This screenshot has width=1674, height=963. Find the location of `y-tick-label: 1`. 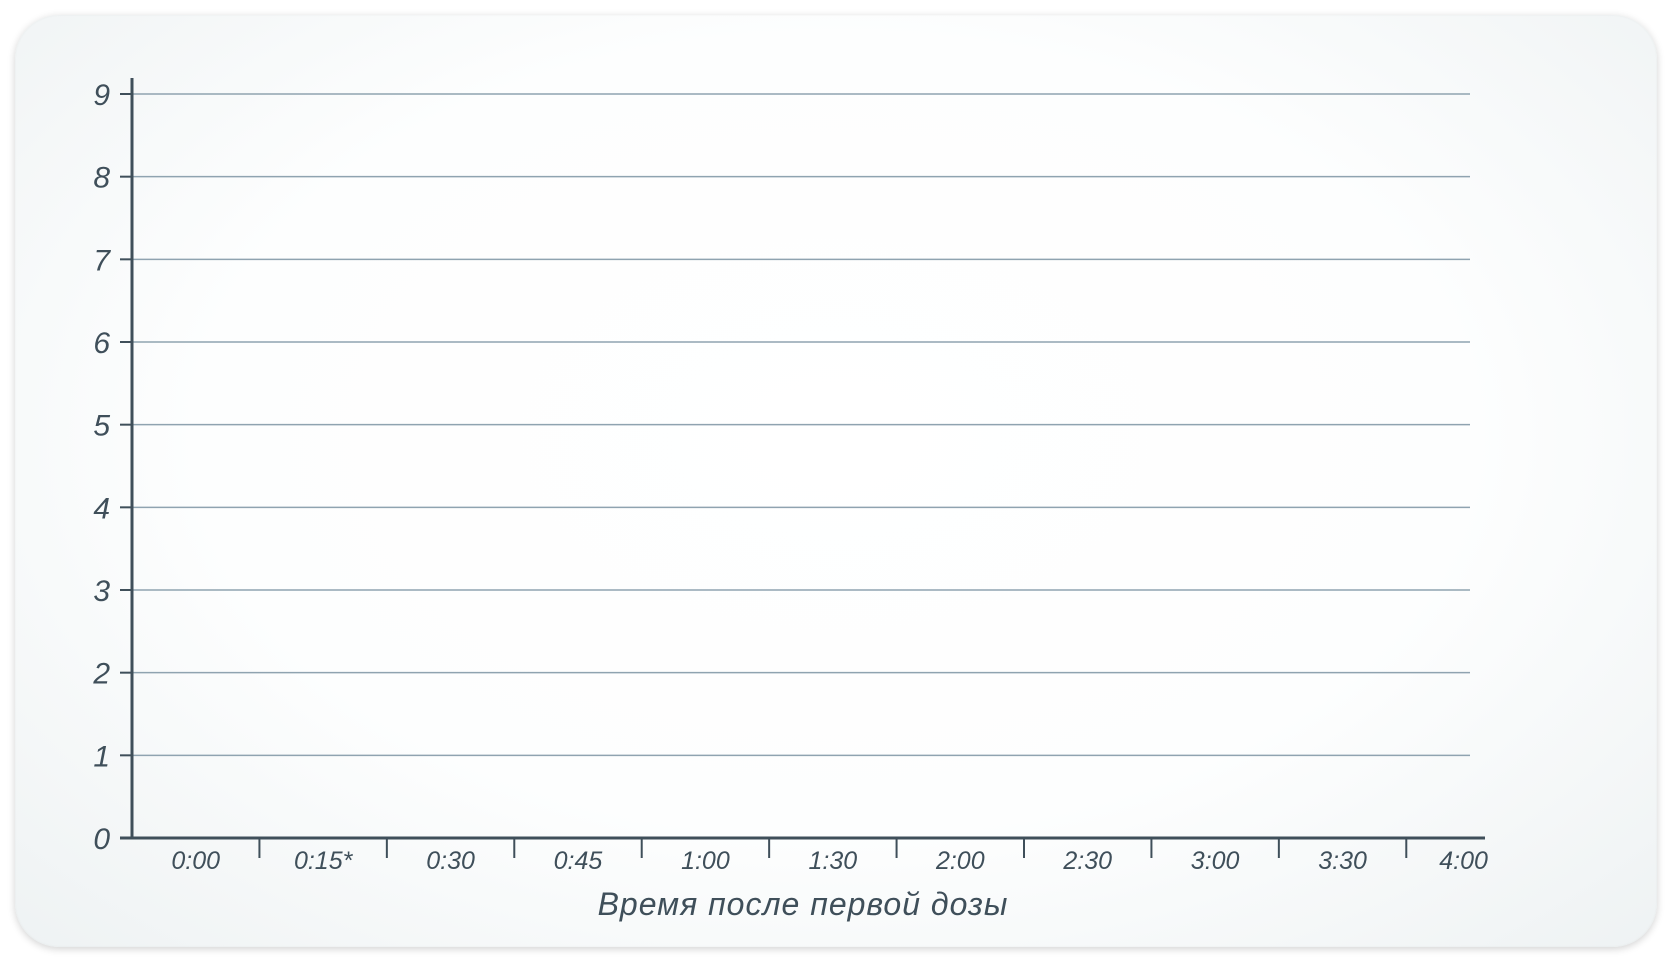

y-tick-label: 1 is located at coordinates (101, 756).